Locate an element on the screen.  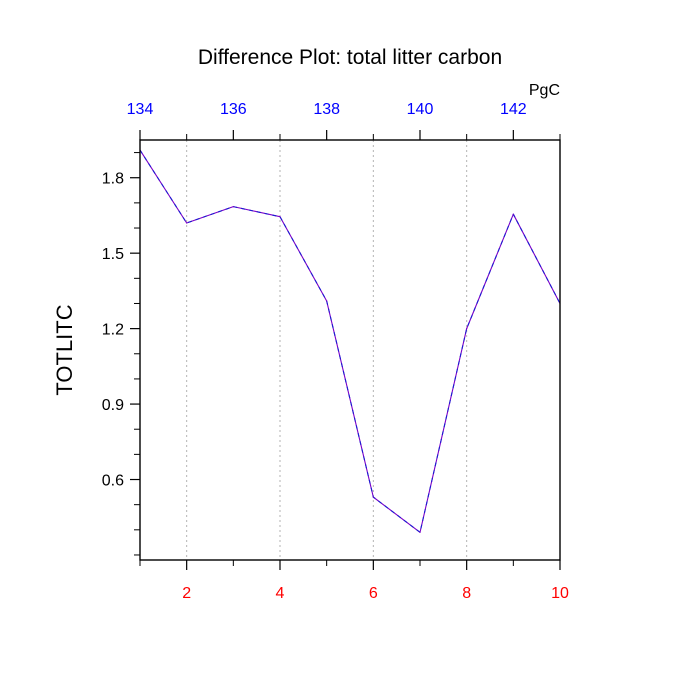
x-tick-label: 10 is located at coordinates (560, 593).